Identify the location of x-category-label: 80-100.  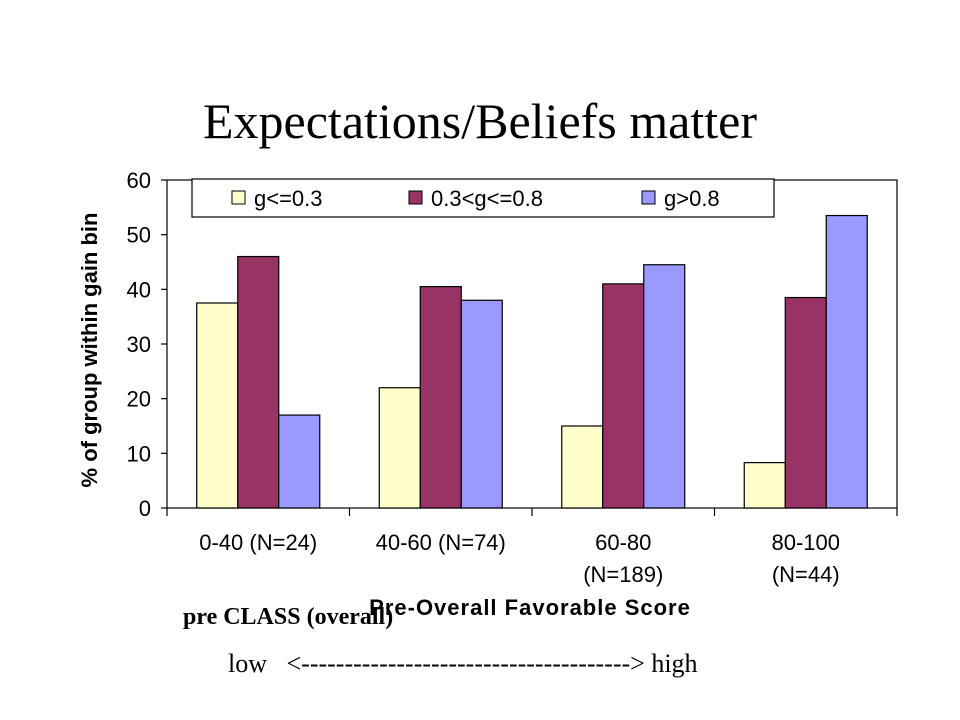
(805, 542).